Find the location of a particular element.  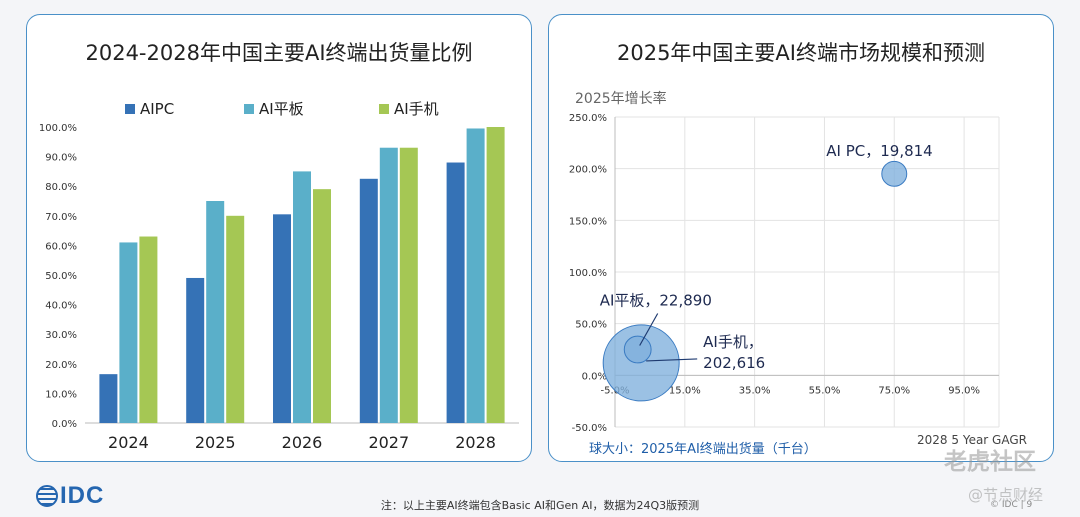

bar-AI手机-2025 is located at coordinates (235, 319).